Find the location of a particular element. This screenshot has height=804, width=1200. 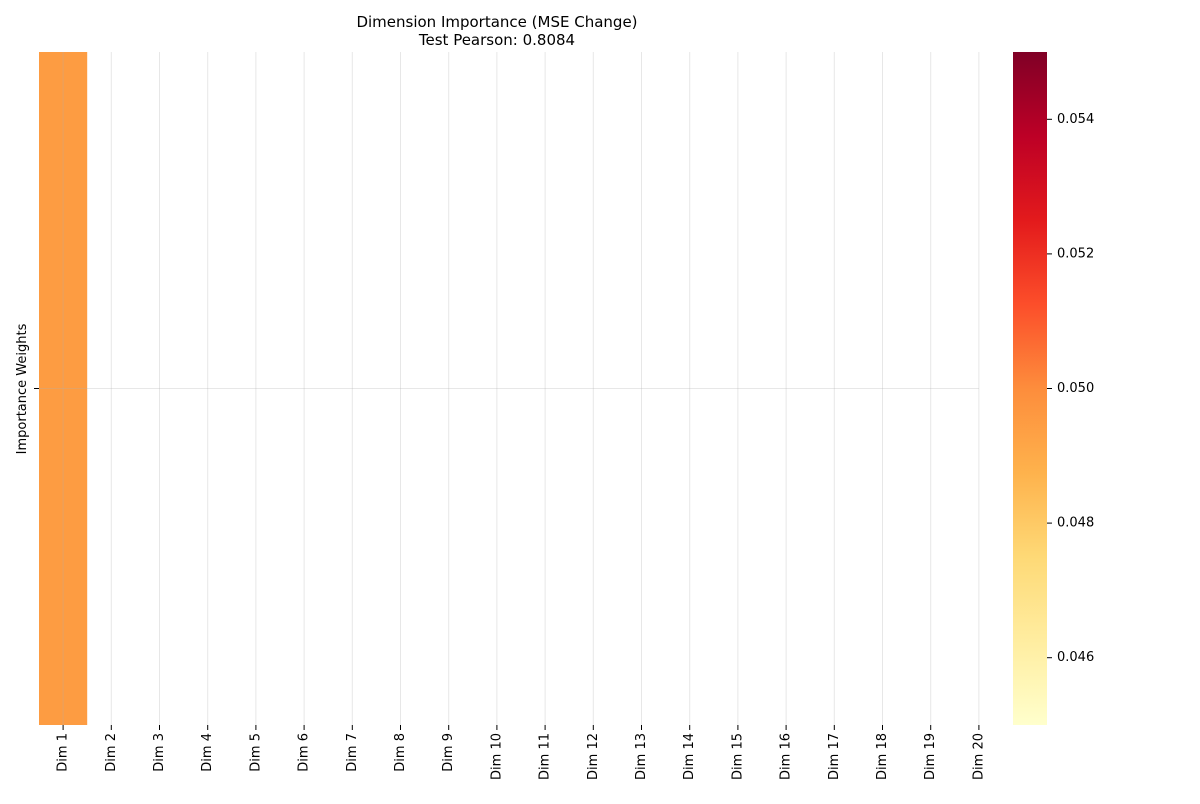

x-tick-label: Dim 13 is located at coordinates (641, 756).